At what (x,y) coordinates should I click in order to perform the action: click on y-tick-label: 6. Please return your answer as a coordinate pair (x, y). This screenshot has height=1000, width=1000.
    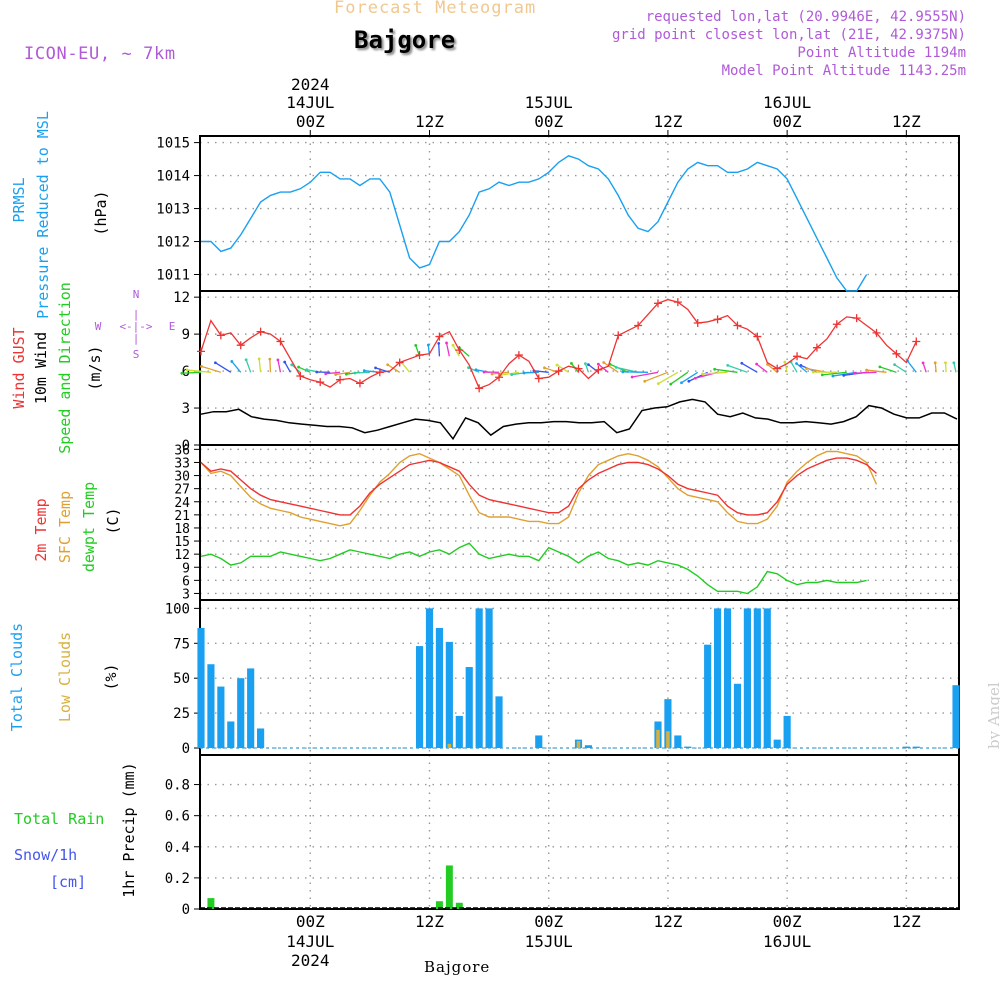
    Looking at the image, I should click on (186, 581).